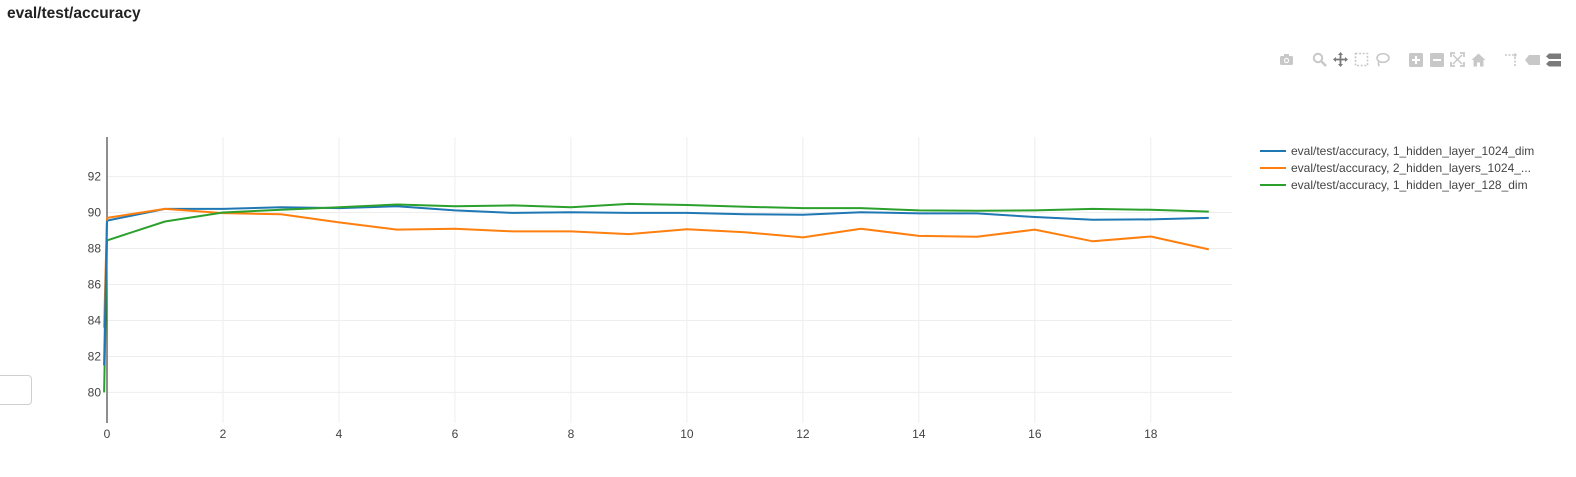 This screenshot has height=477, width=1576. Describe the element at coordinates (1382, 59) in the screenshot. I see `lasso-select-icon` at that location.